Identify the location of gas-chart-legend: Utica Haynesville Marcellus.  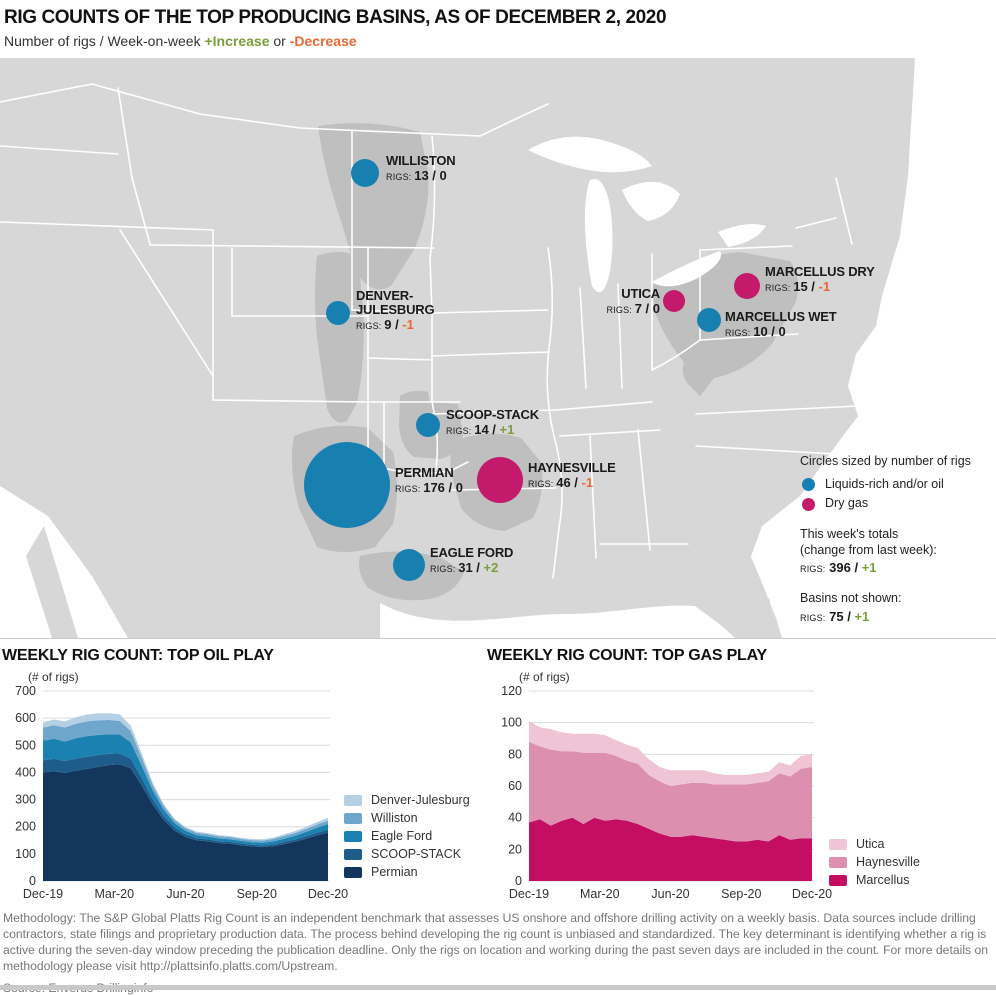
(874, 862).